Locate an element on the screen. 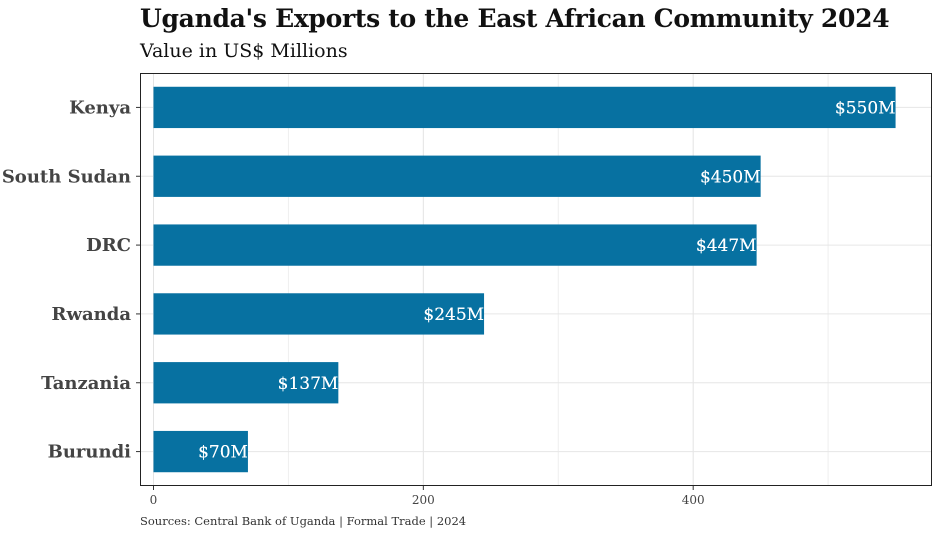 The image size is (944, 539). data-label: $447M is located at coordinates (726, 246).